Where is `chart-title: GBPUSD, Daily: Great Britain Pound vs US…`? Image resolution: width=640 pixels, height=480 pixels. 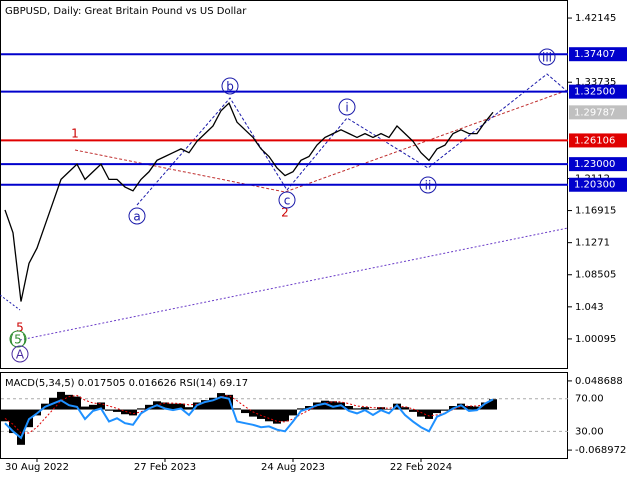 chart-title: GBPUSD, Daily: Great Britain Pound vs US… is located at coordinates (126, 11).